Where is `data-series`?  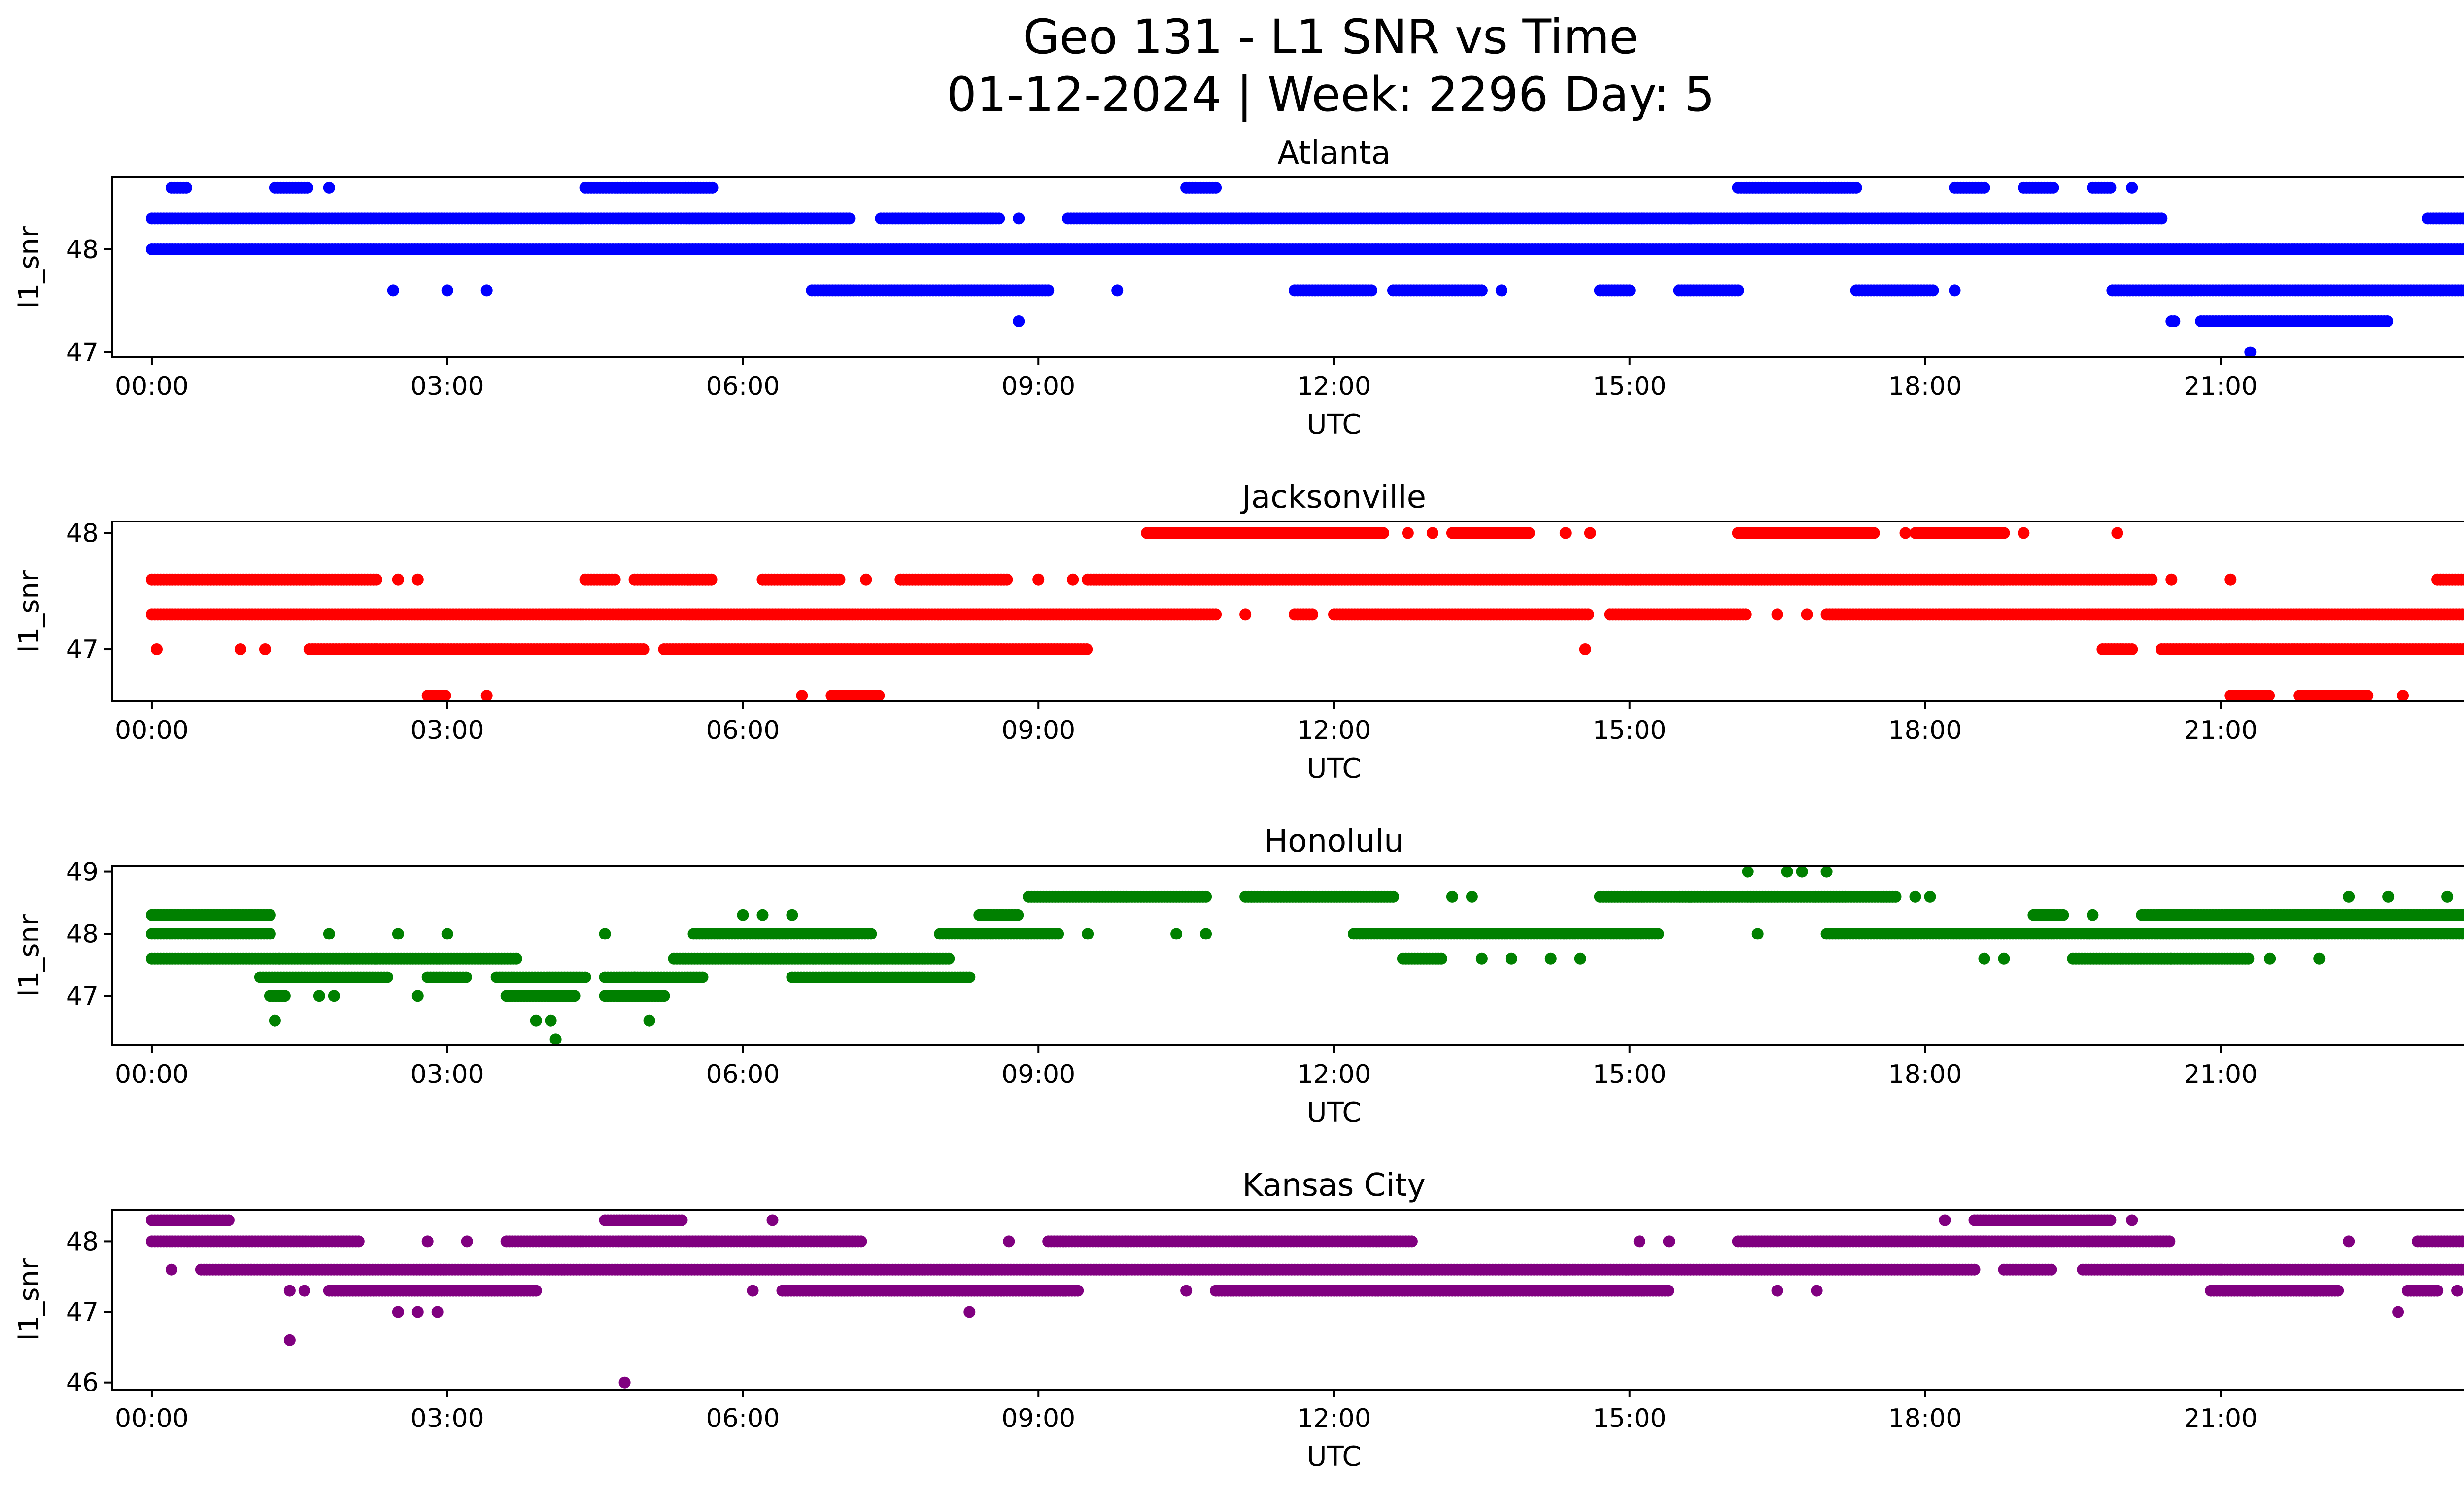 data-series is located at coordinates (1305, 614).